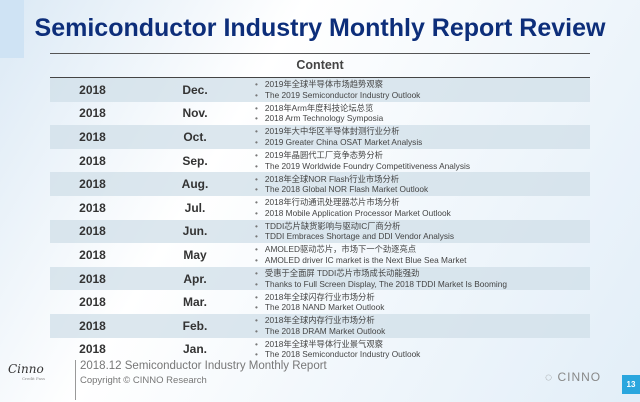  Describe the element at coordinates (338, 131) in the screenshot. I see `topic-cn: 2019年大中华区半导体封测行业分析` at that location.